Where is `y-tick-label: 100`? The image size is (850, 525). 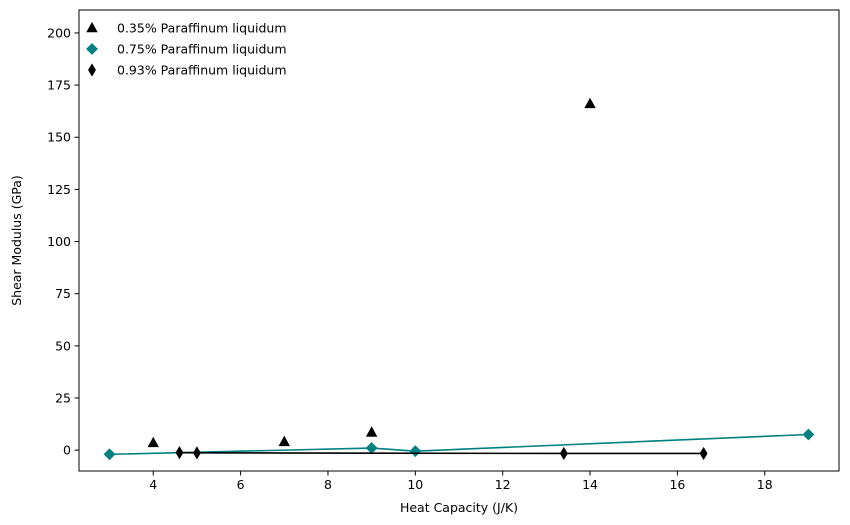 y-tick-label: 100 is located at coordinates (59, 241).